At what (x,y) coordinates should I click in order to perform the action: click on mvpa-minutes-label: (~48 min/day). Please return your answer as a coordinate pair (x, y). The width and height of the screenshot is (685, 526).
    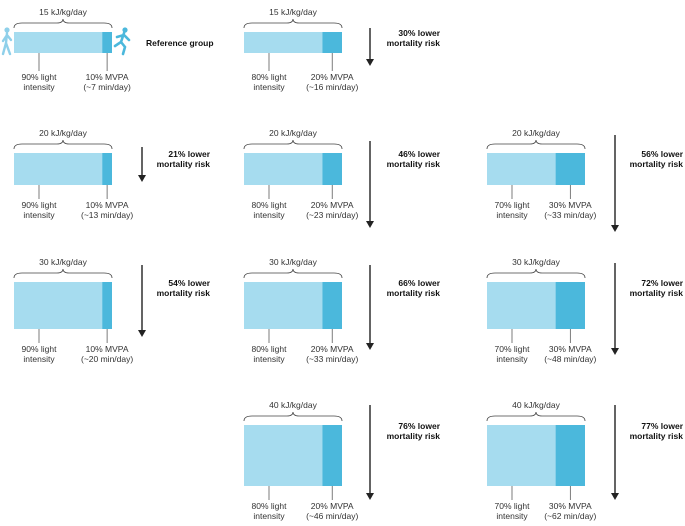
    Looking at the image, I should click on (570, 359).